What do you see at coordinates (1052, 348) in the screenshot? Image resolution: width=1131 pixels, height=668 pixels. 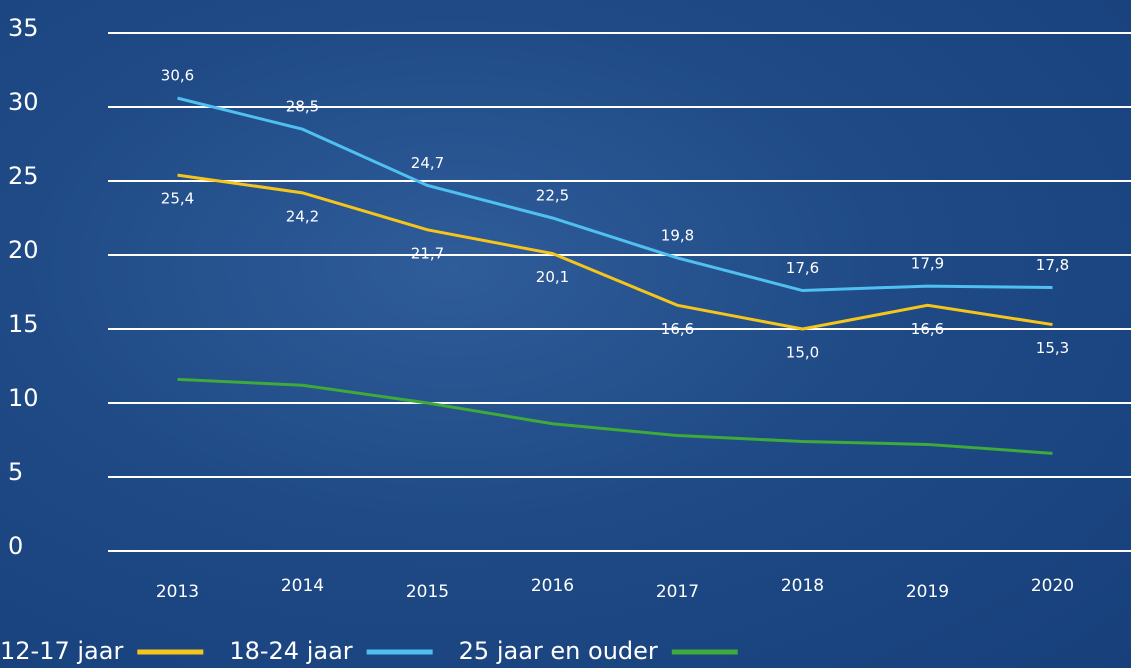 I see `data-label: 15,3` at bounding box center [1052, 348].